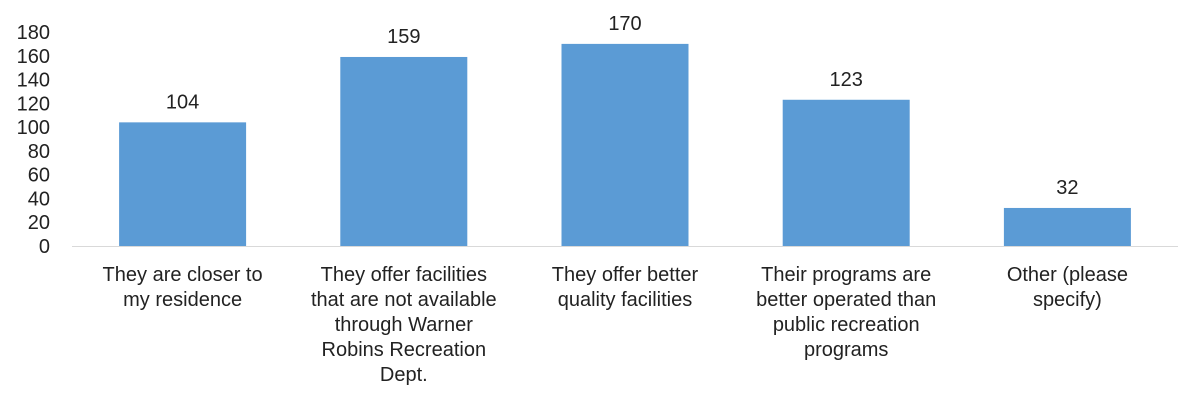 The width and height of the screenshot is (1178, 399). I want to click on y-tick-label: 40, so click(39, 199).